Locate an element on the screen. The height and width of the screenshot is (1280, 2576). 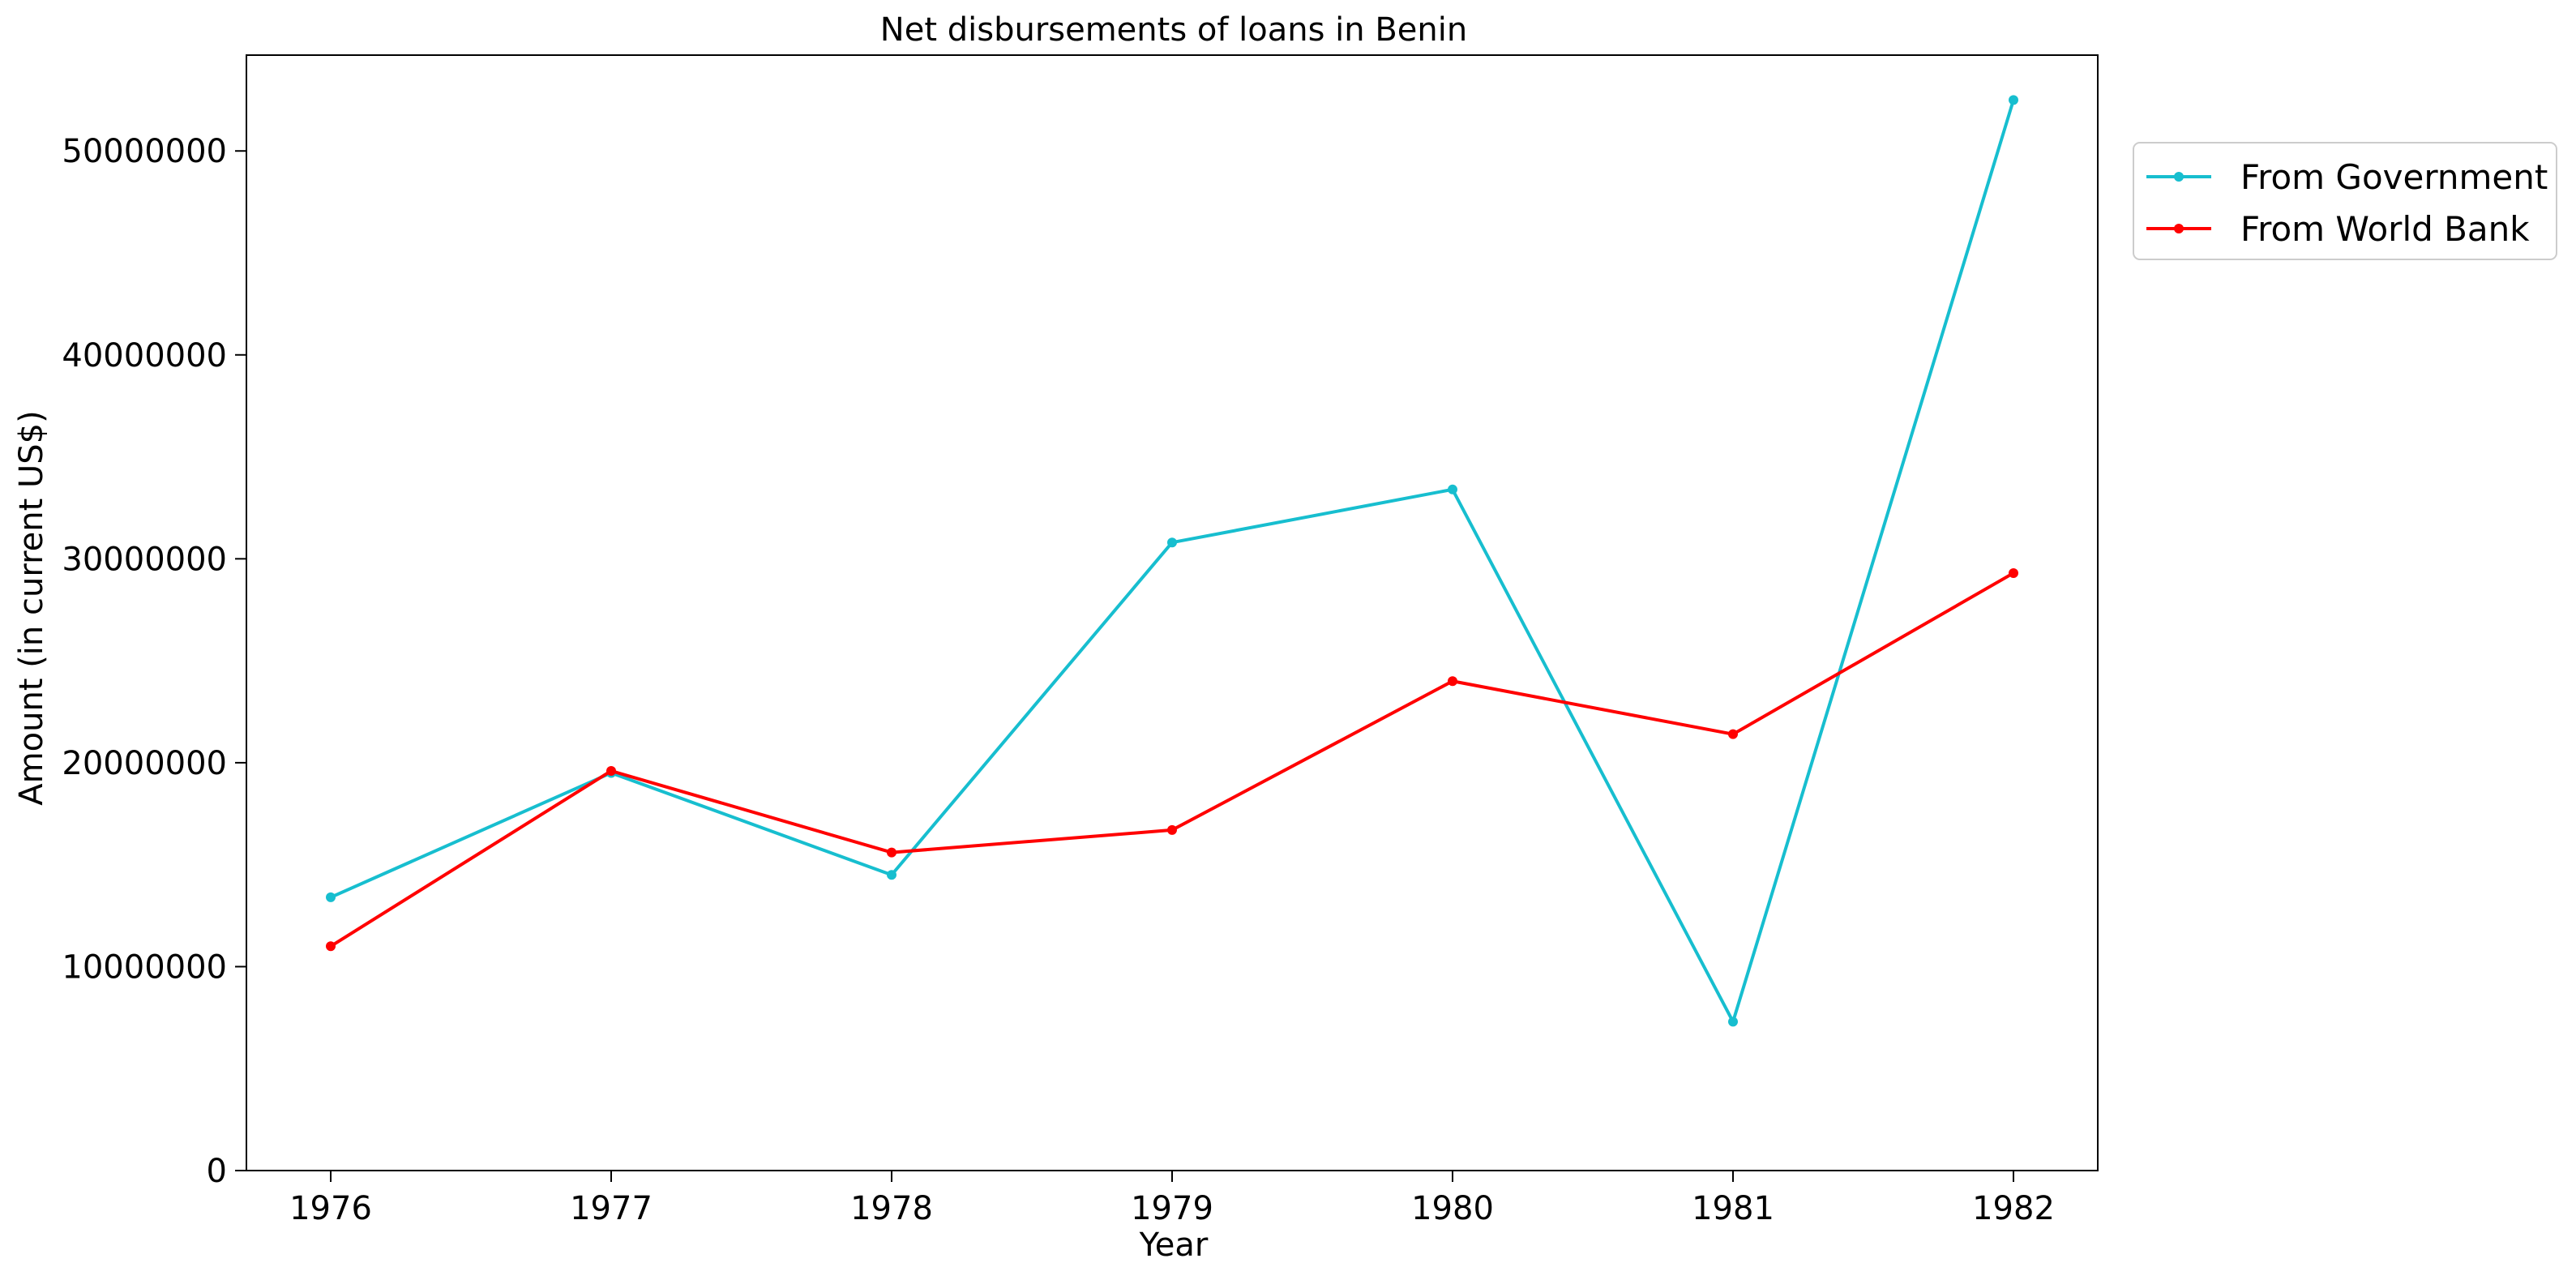
chart-title: Net disbursements of loans in Benin is located at coordinates (1173, 30).